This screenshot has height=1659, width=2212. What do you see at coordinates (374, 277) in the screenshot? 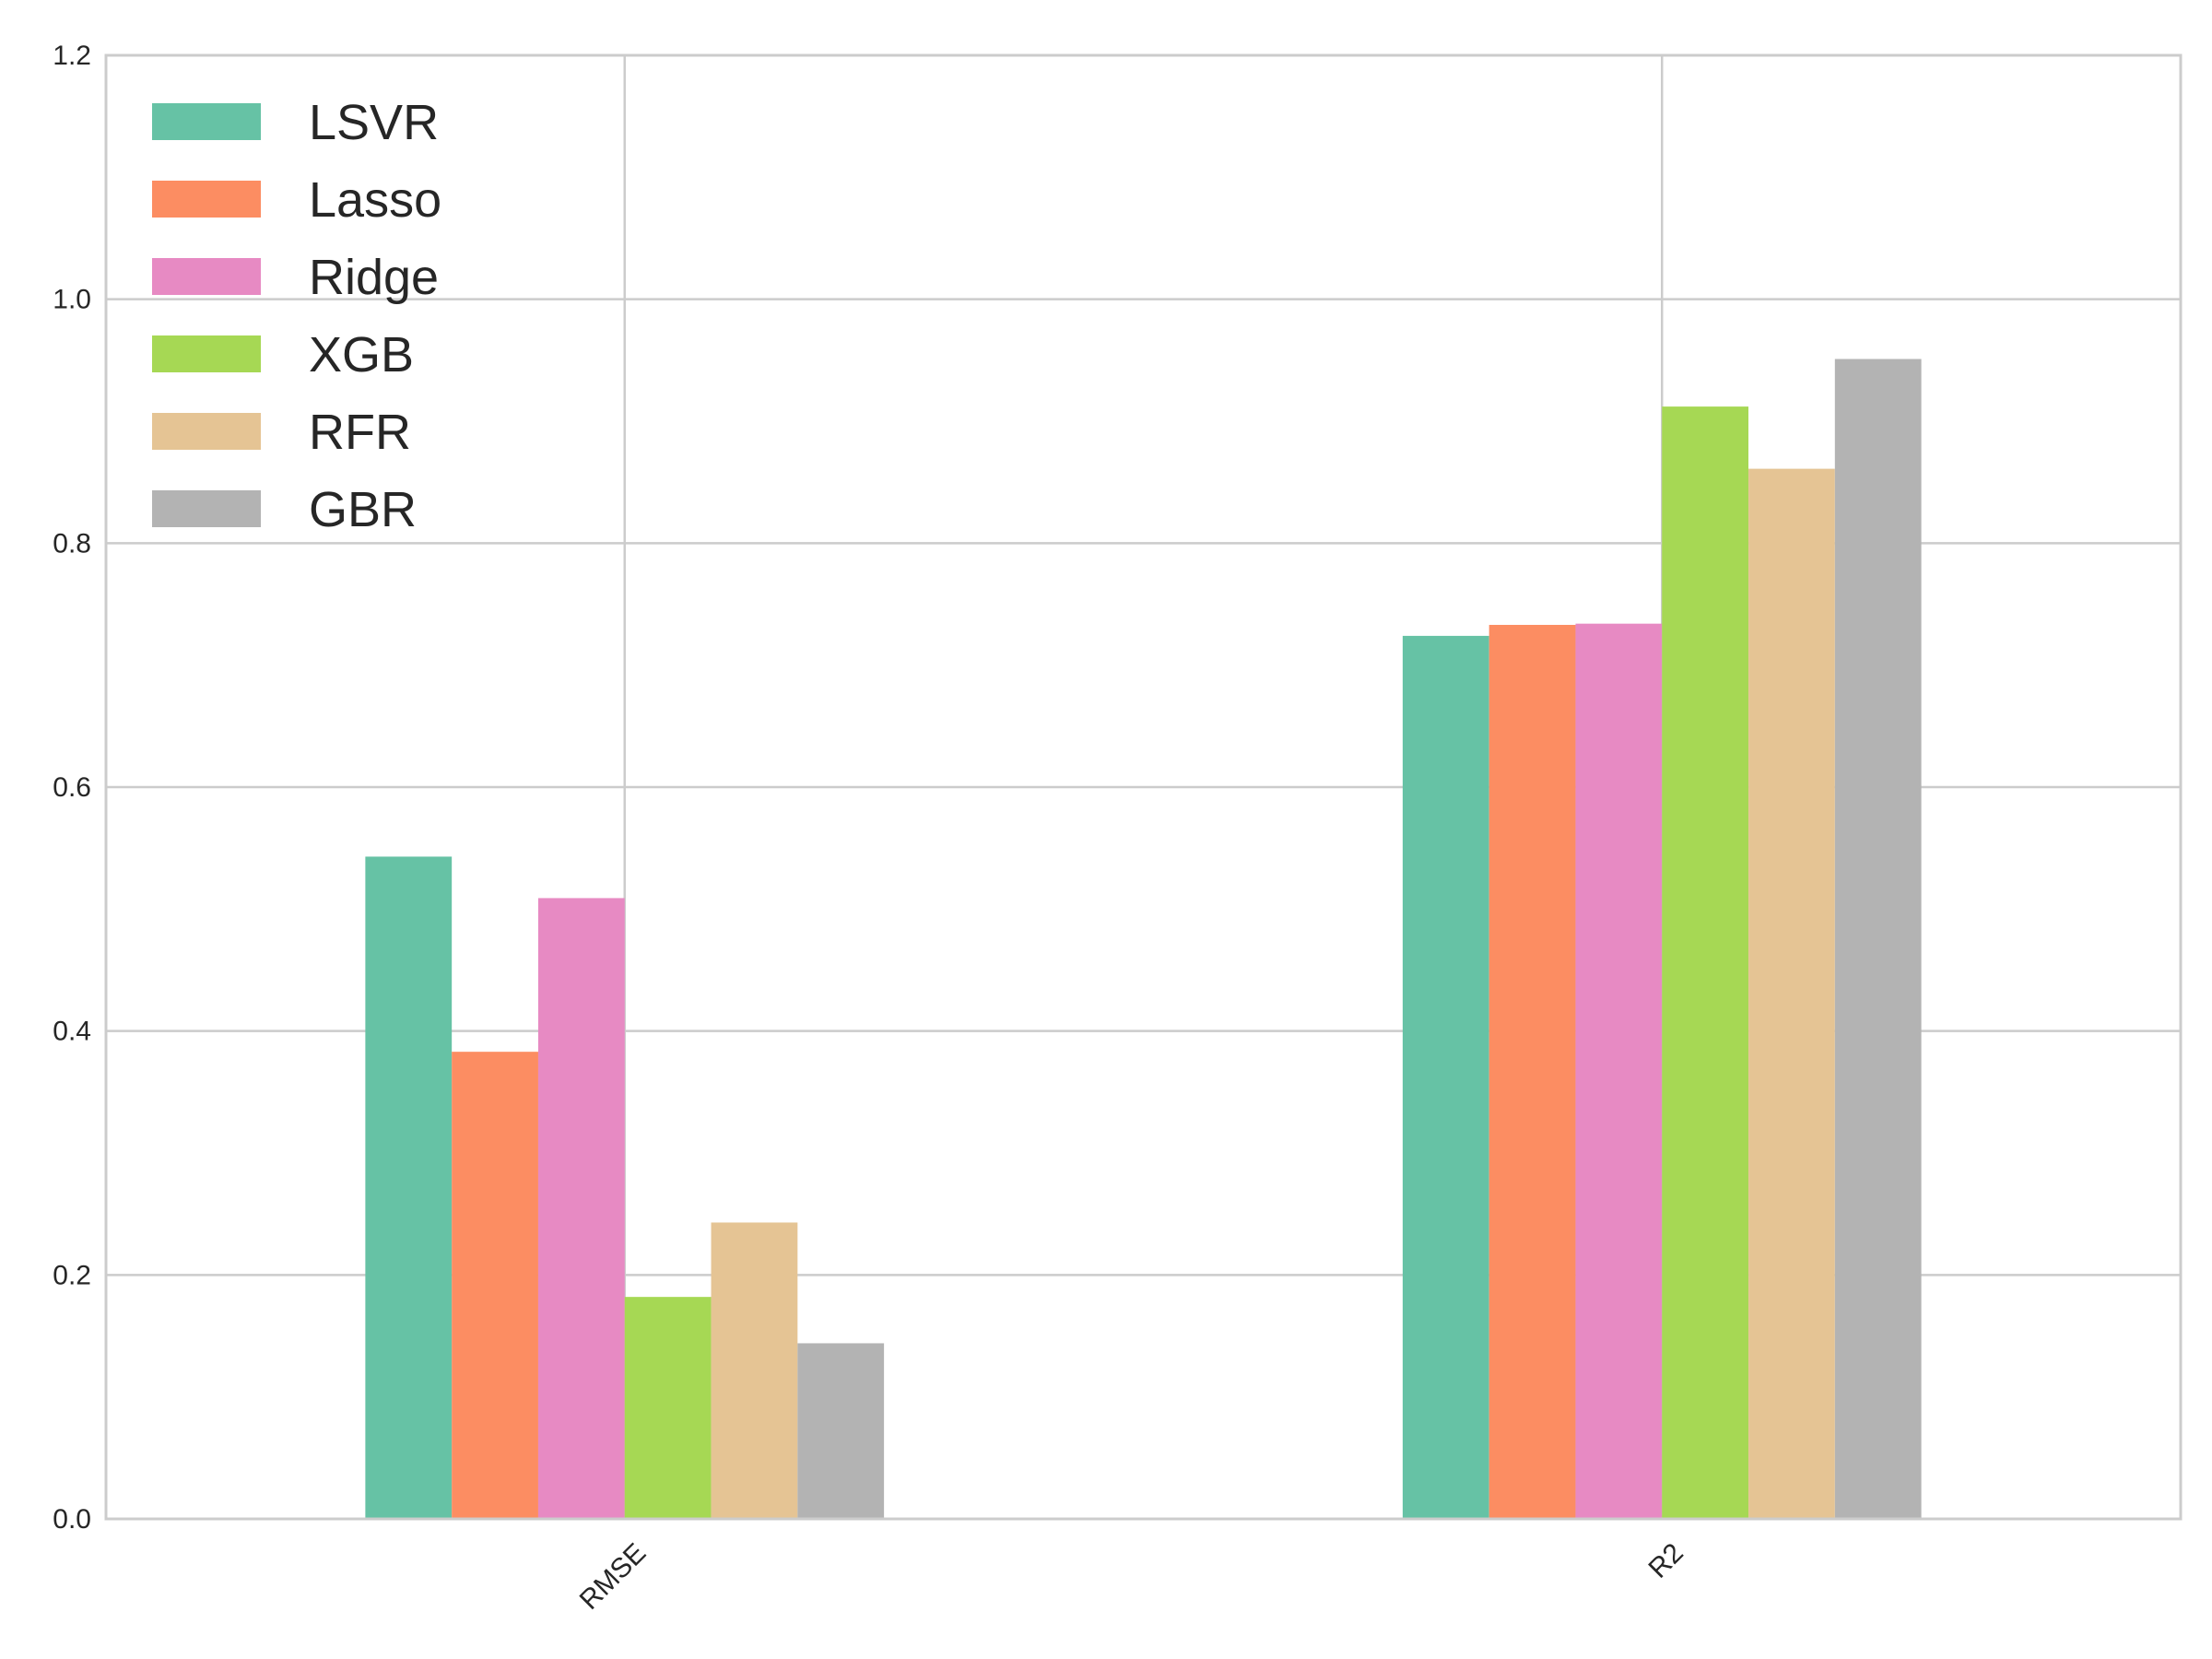
I see `legend-label-ridge: Ridge` at bounding box center [374, 277].